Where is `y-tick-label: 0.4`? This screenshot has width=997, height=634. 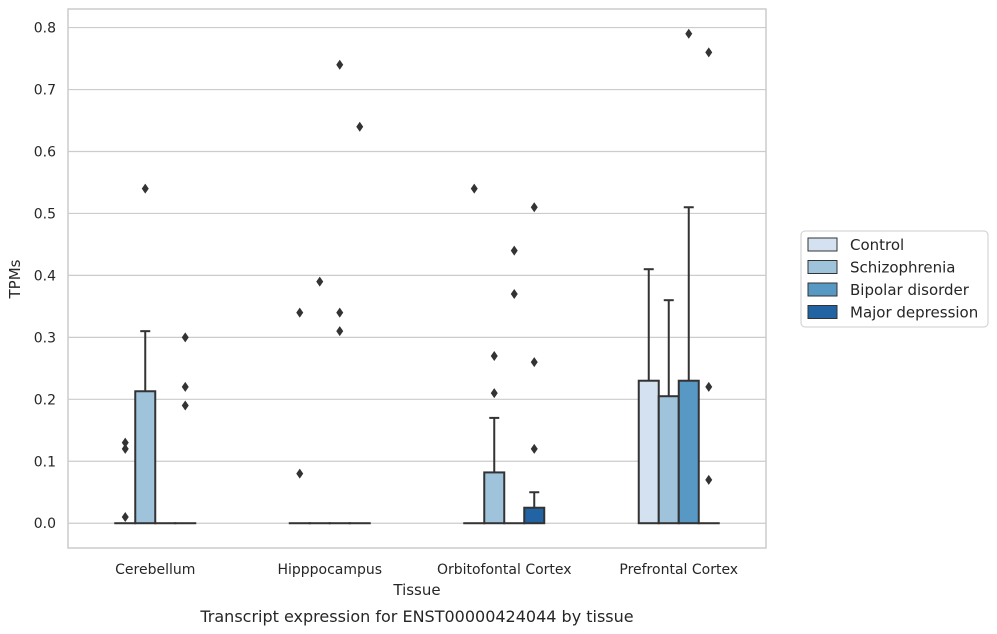 y-tick-label: 0.4 is located at coordinates (45, 276).